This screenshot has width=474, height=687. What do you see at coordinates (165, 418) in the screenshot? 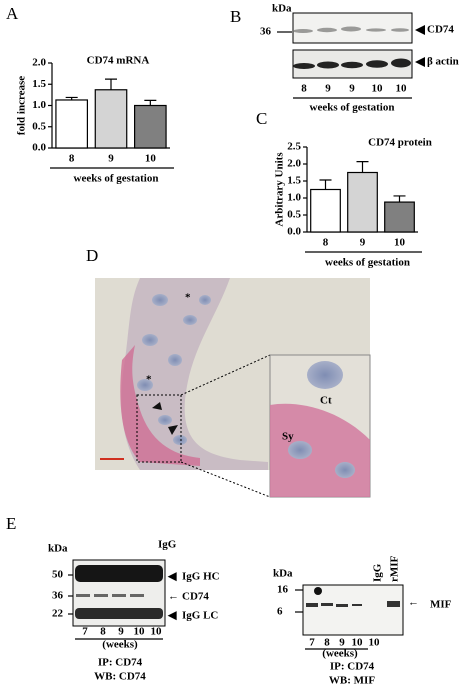
I see `arrowheads` at bounding box center [165, 418].